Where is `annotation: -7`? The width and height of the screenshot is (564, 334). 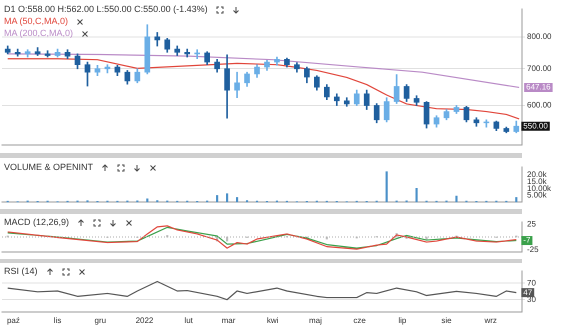
annotation: -7 is located at coordinates (527, 240).